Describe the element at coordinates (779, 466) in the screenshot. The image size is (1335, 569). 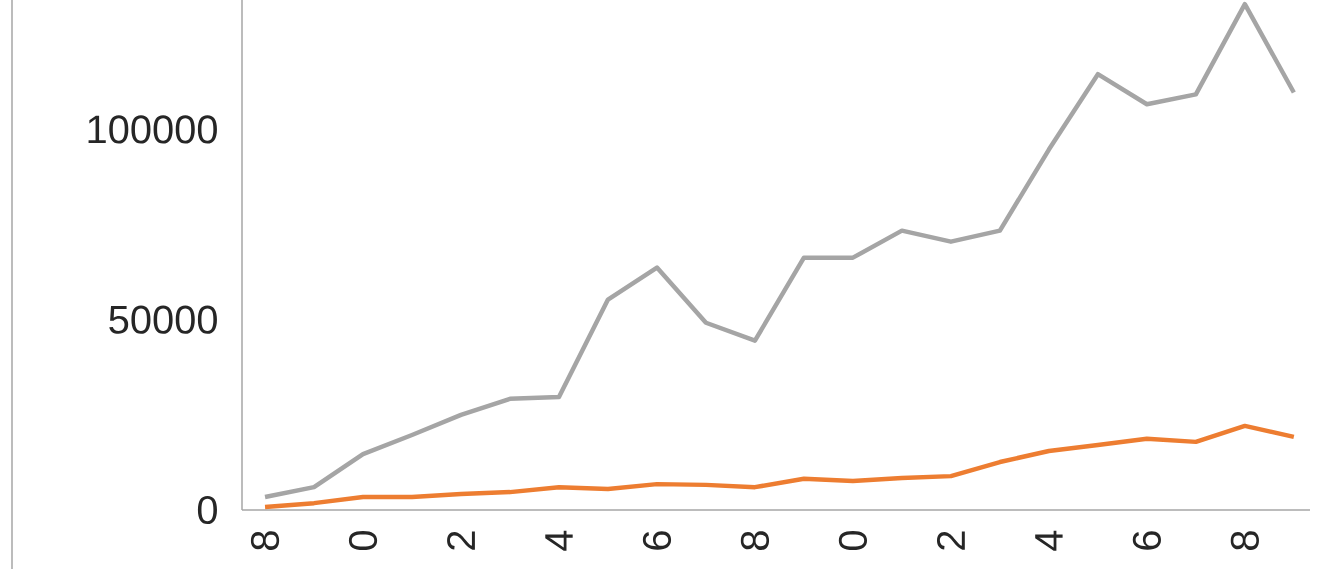
I see `line-series` at that location.